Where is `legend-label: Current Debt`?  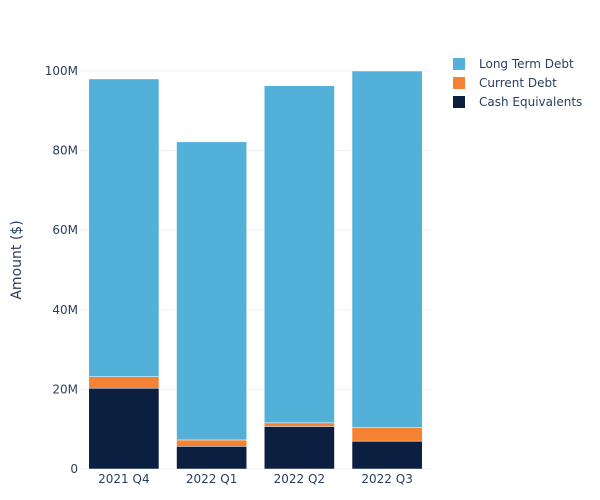 legend-label: Current Debt is located at coordinates (518, 83).